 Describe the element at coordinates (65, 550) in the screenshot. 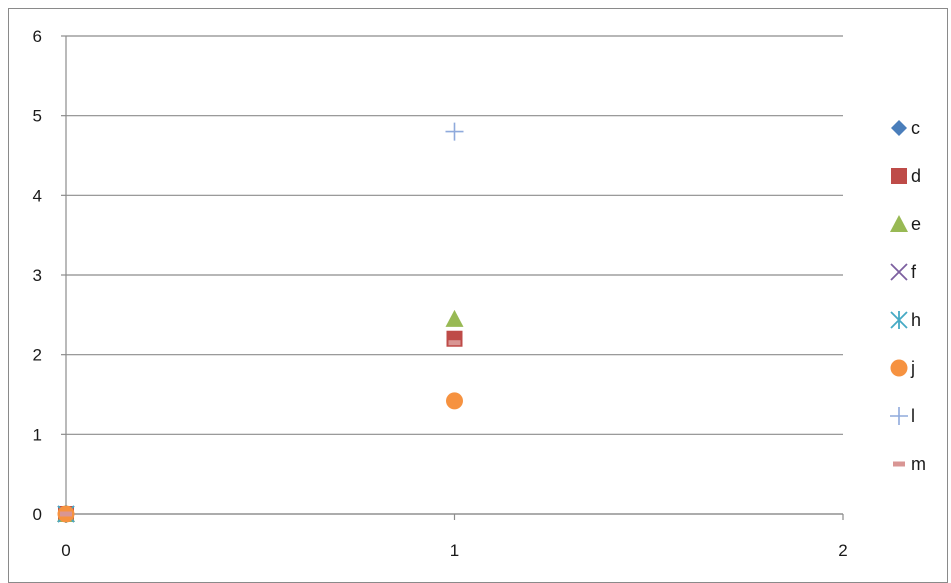

I see `x-tick-label: 0` at that location.